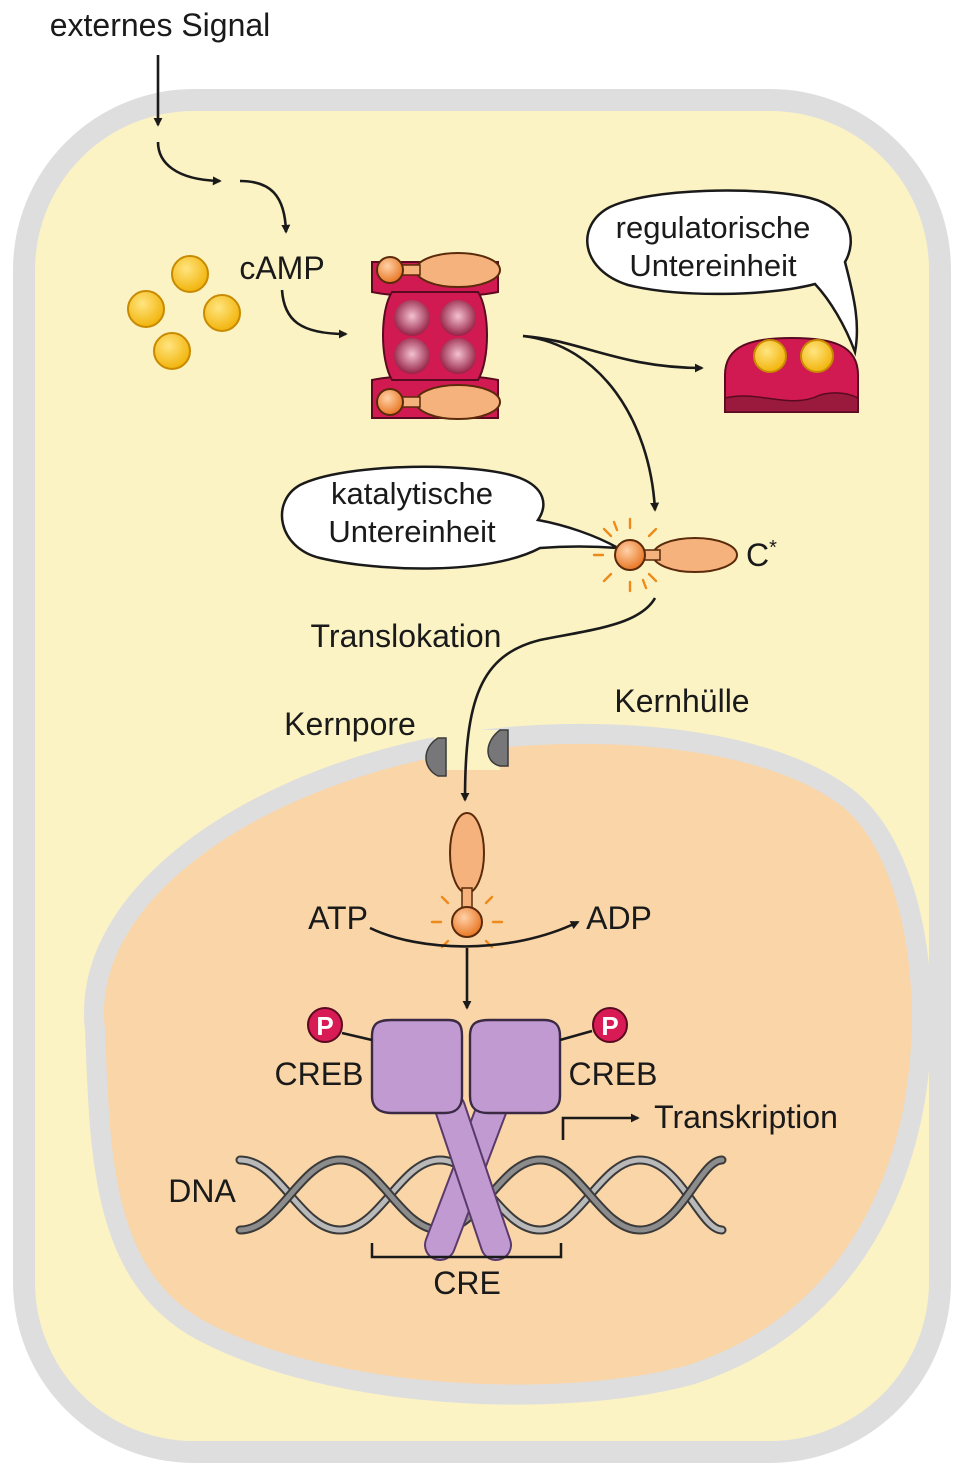 This screenshot has width=960, height=1466. Describe the element at coordinates (467, 1283) in the screenshot. I see `cre-label: CRE` at that location.